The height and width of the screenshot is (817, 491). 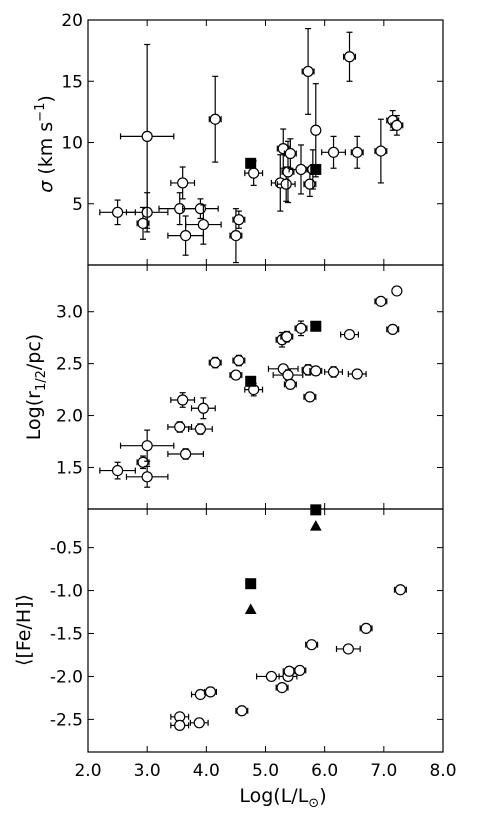 I want to click on filled-square-marker-feh, so click(x=316, y=510).